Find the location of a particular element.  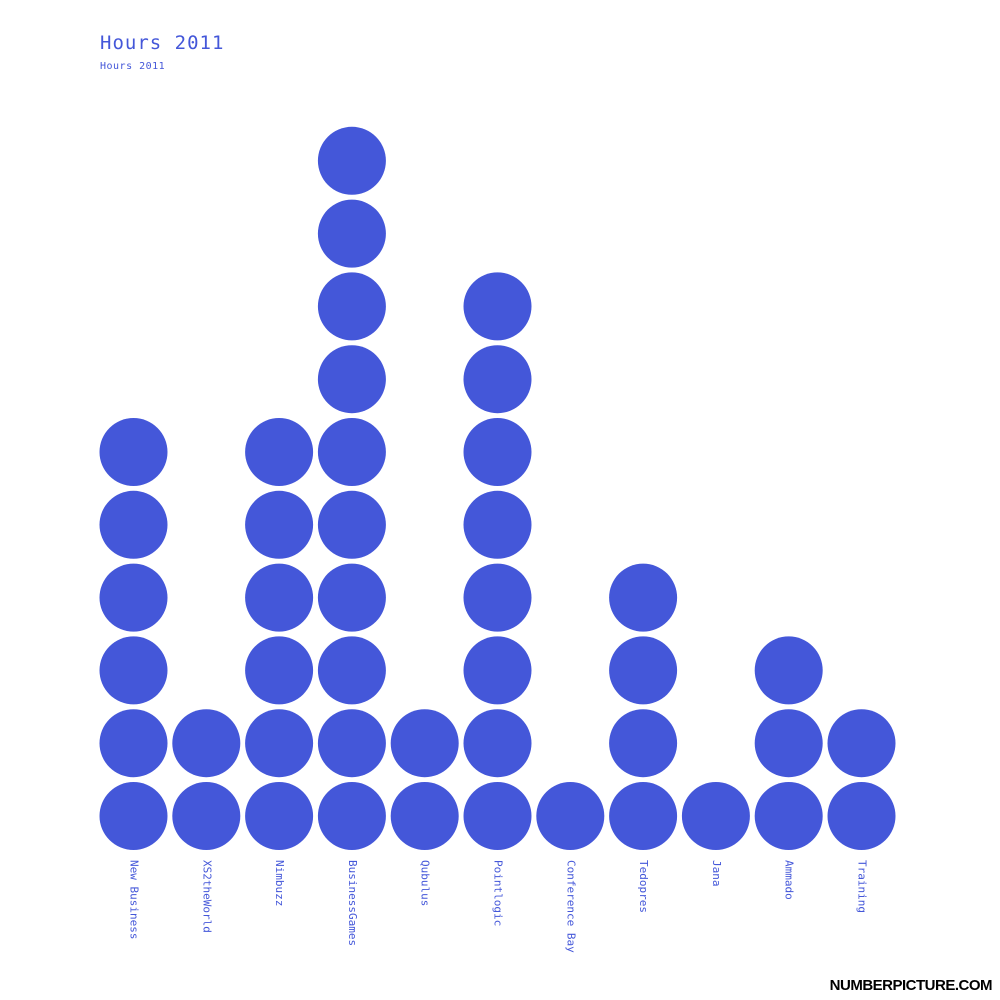

category-label: Nimbuzz is located at coordinates (279, 883).